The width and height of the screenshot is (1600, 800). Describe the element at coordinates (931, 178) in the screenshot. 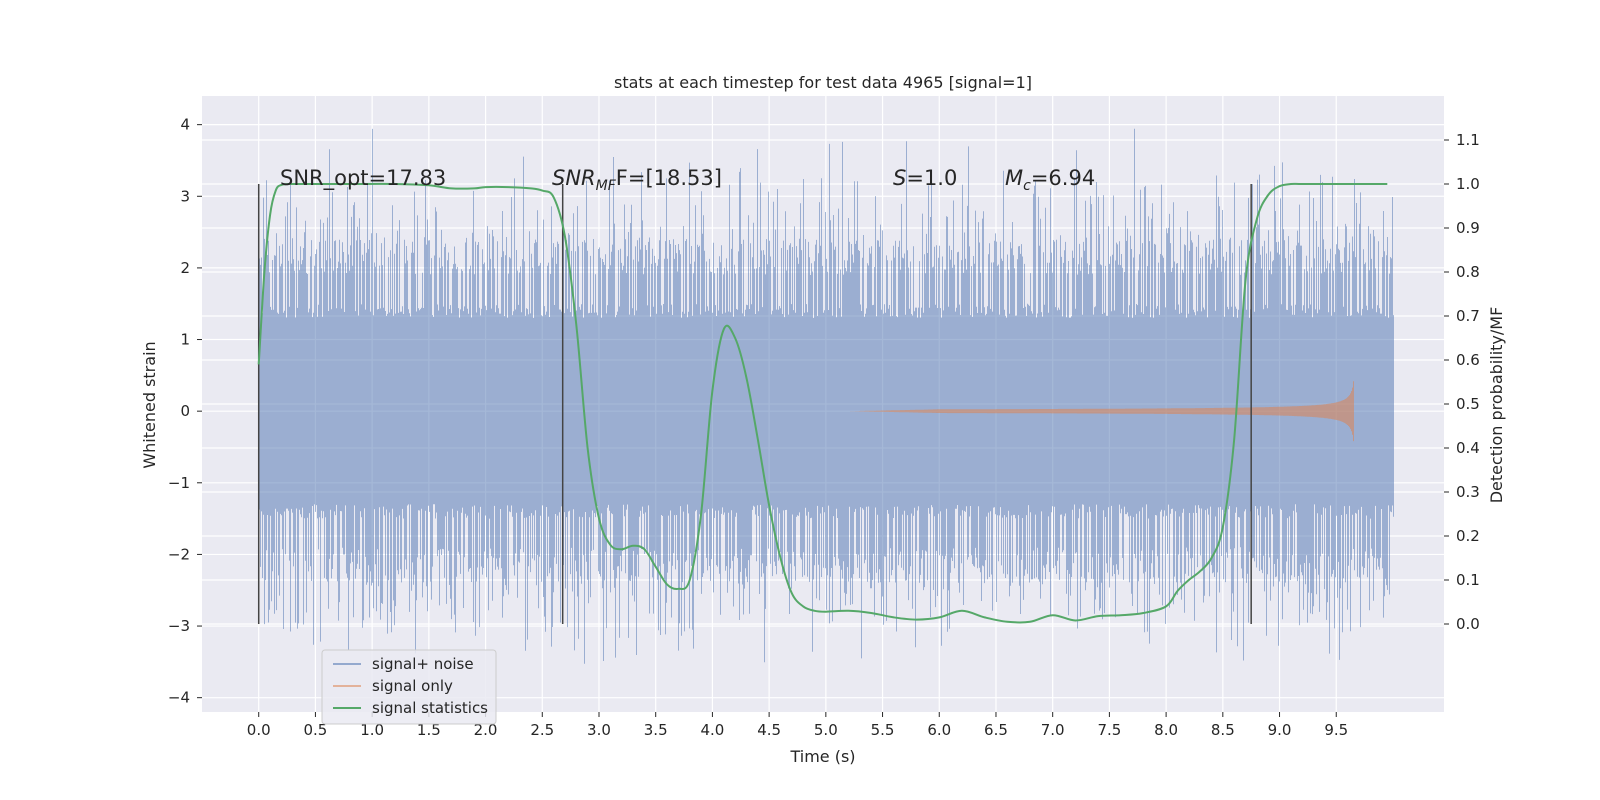

I see `annotation-s-rest: =1.0` at that location.